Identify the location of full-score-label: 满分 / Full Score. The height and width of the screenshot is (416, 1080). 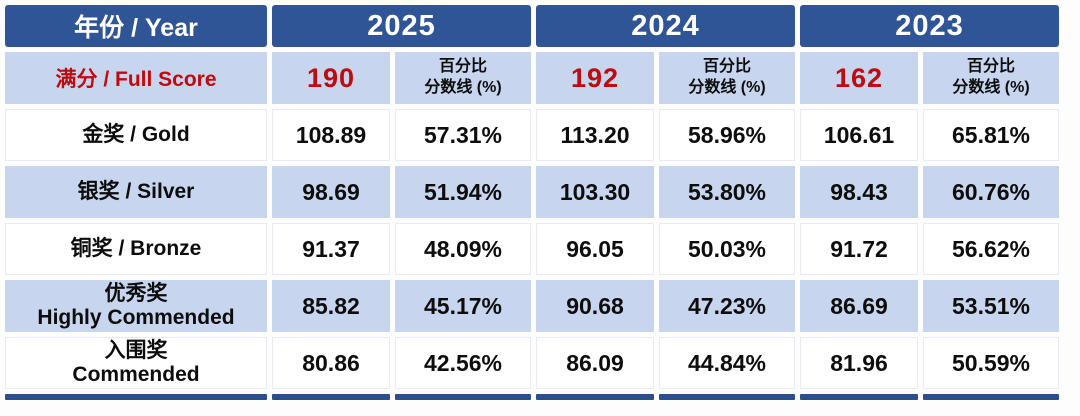
(136, 78).